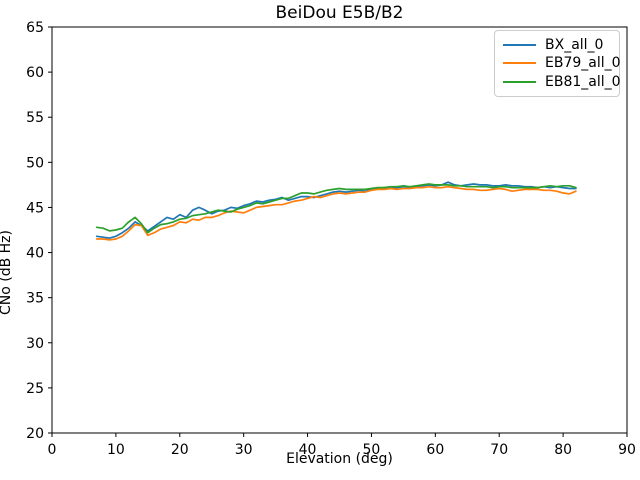  What do you see at coordinates (372, 450) in the screenshot?
I see `x-tick-label: 50` at bounding box center [372, 450].